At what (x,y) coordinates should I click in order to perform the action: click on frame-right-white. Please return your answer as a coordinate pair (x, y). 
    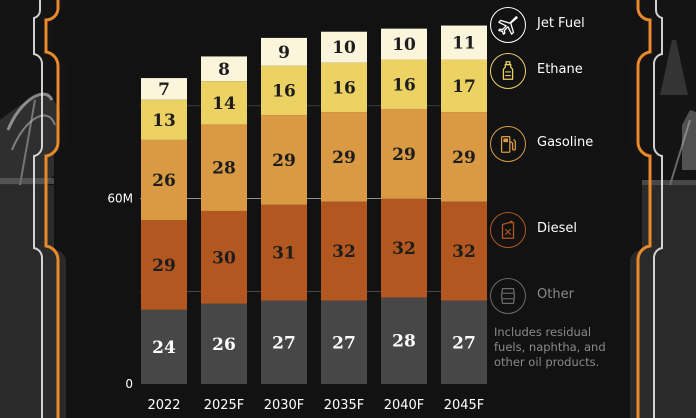
    Looking at the image, I should click on (657, 209).